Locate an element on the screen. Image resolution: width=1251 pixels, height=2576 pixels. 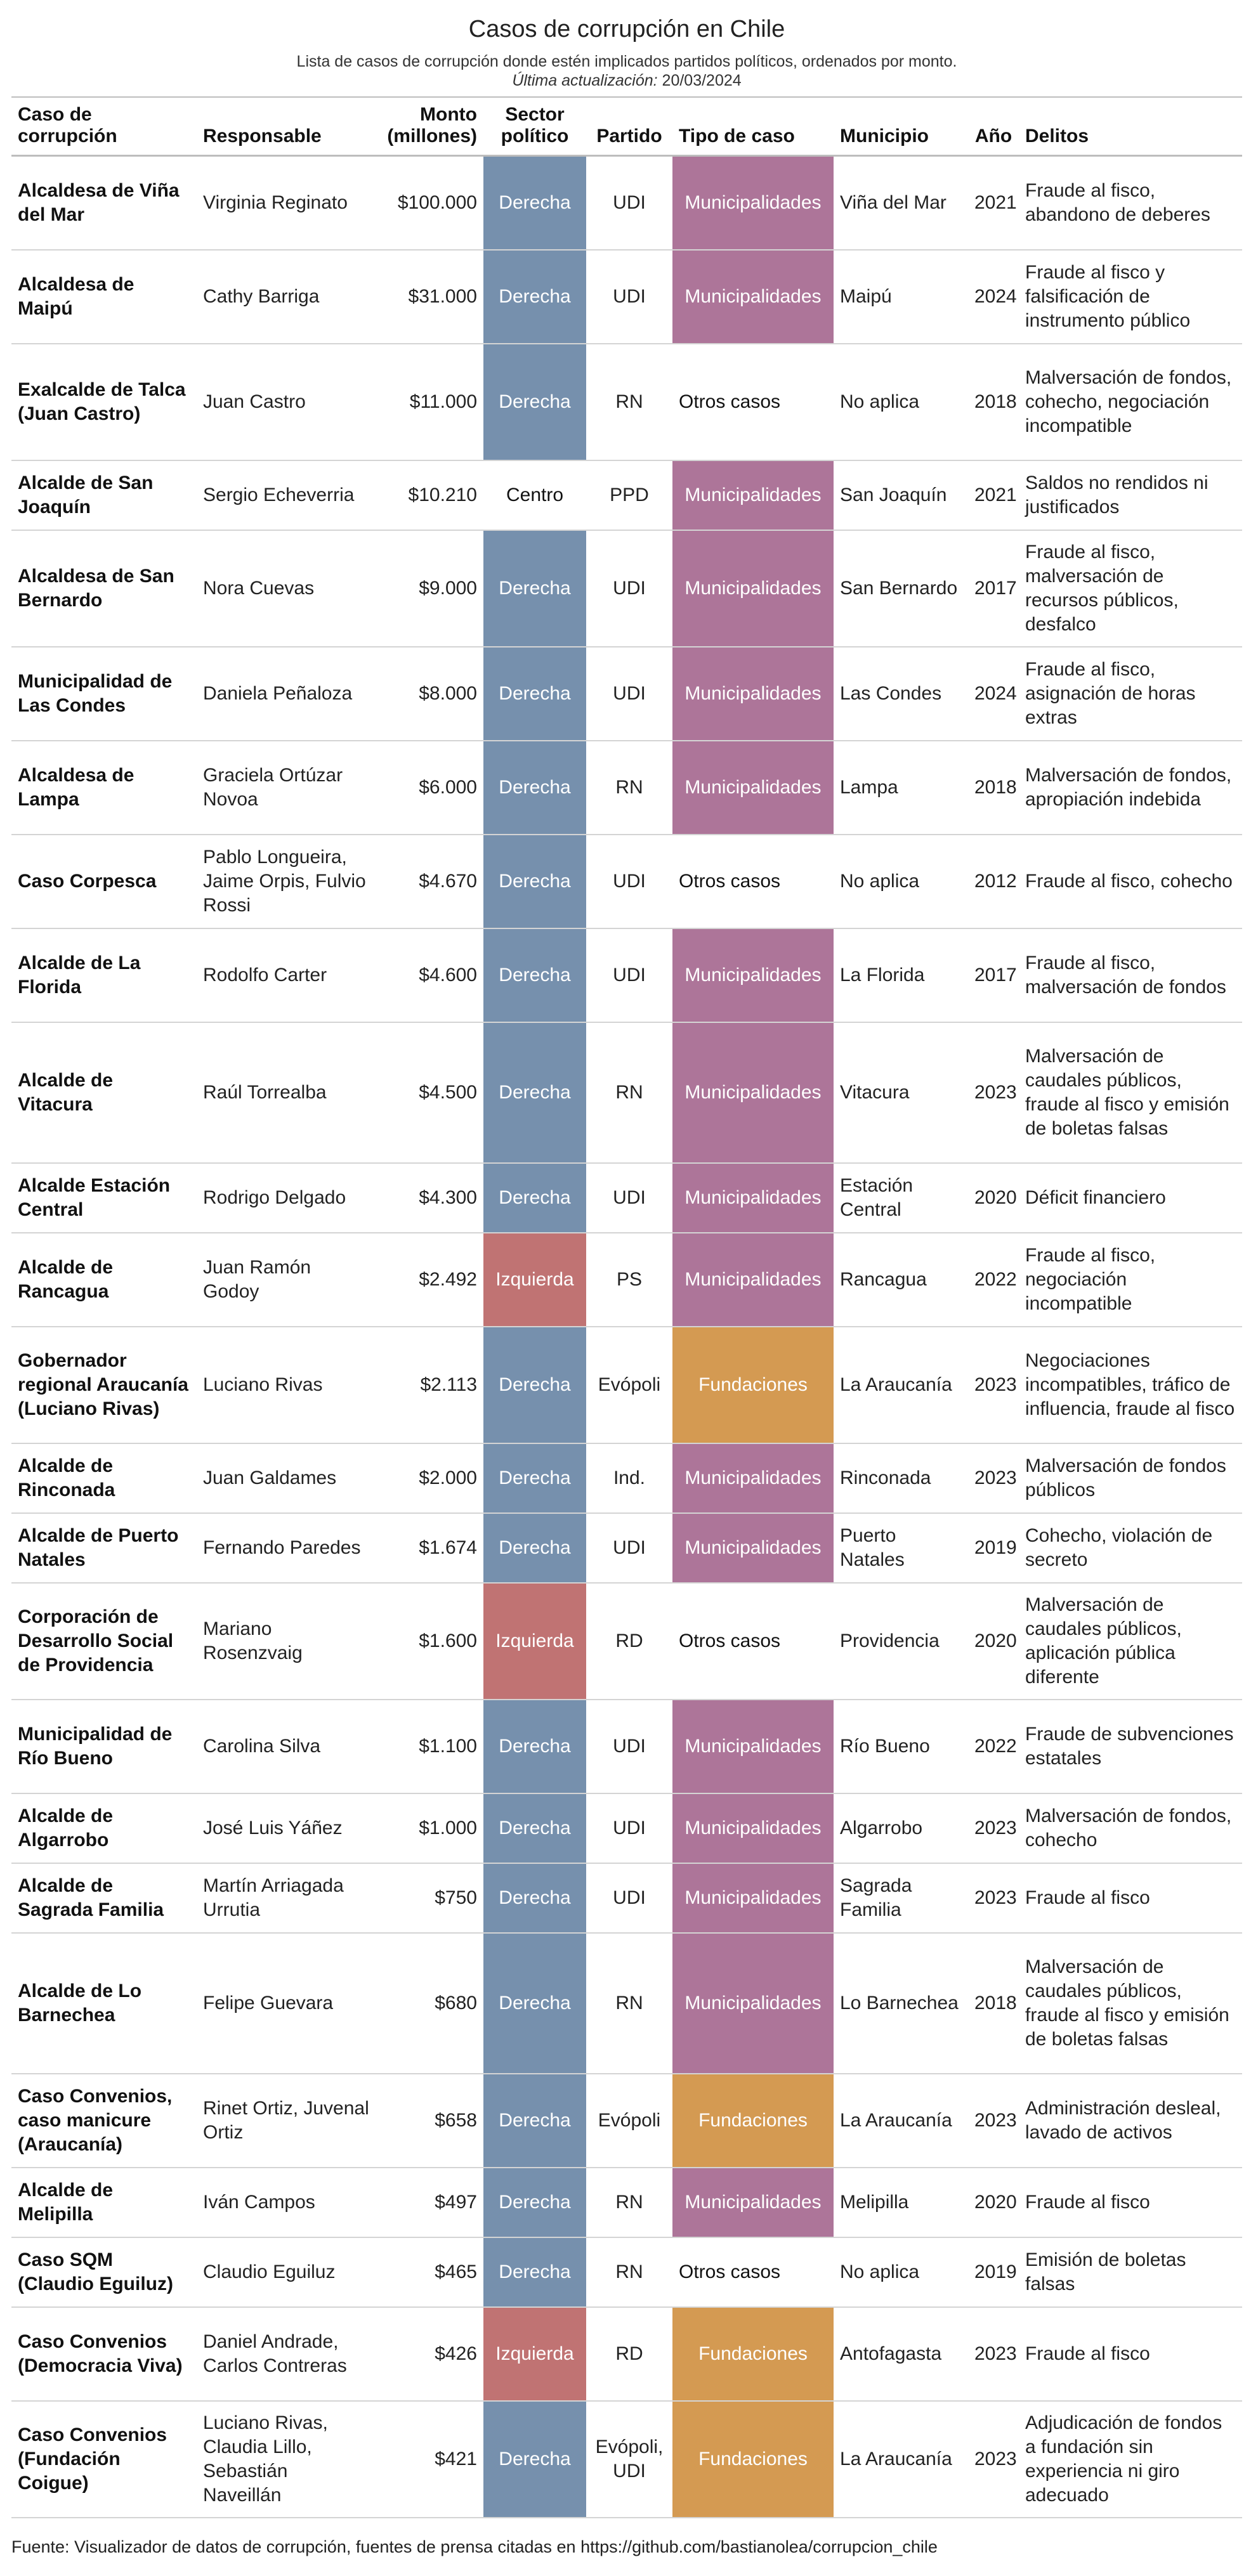
cell-caso: Alcaldesa de San Bernardo is located at coordinates (104, 588).